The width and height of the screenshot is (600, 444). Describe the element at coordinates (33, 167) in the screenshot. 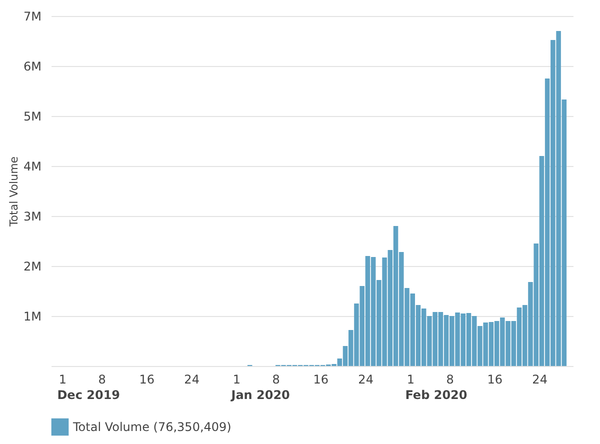

I see `y-tick-label: 4M` at that location.